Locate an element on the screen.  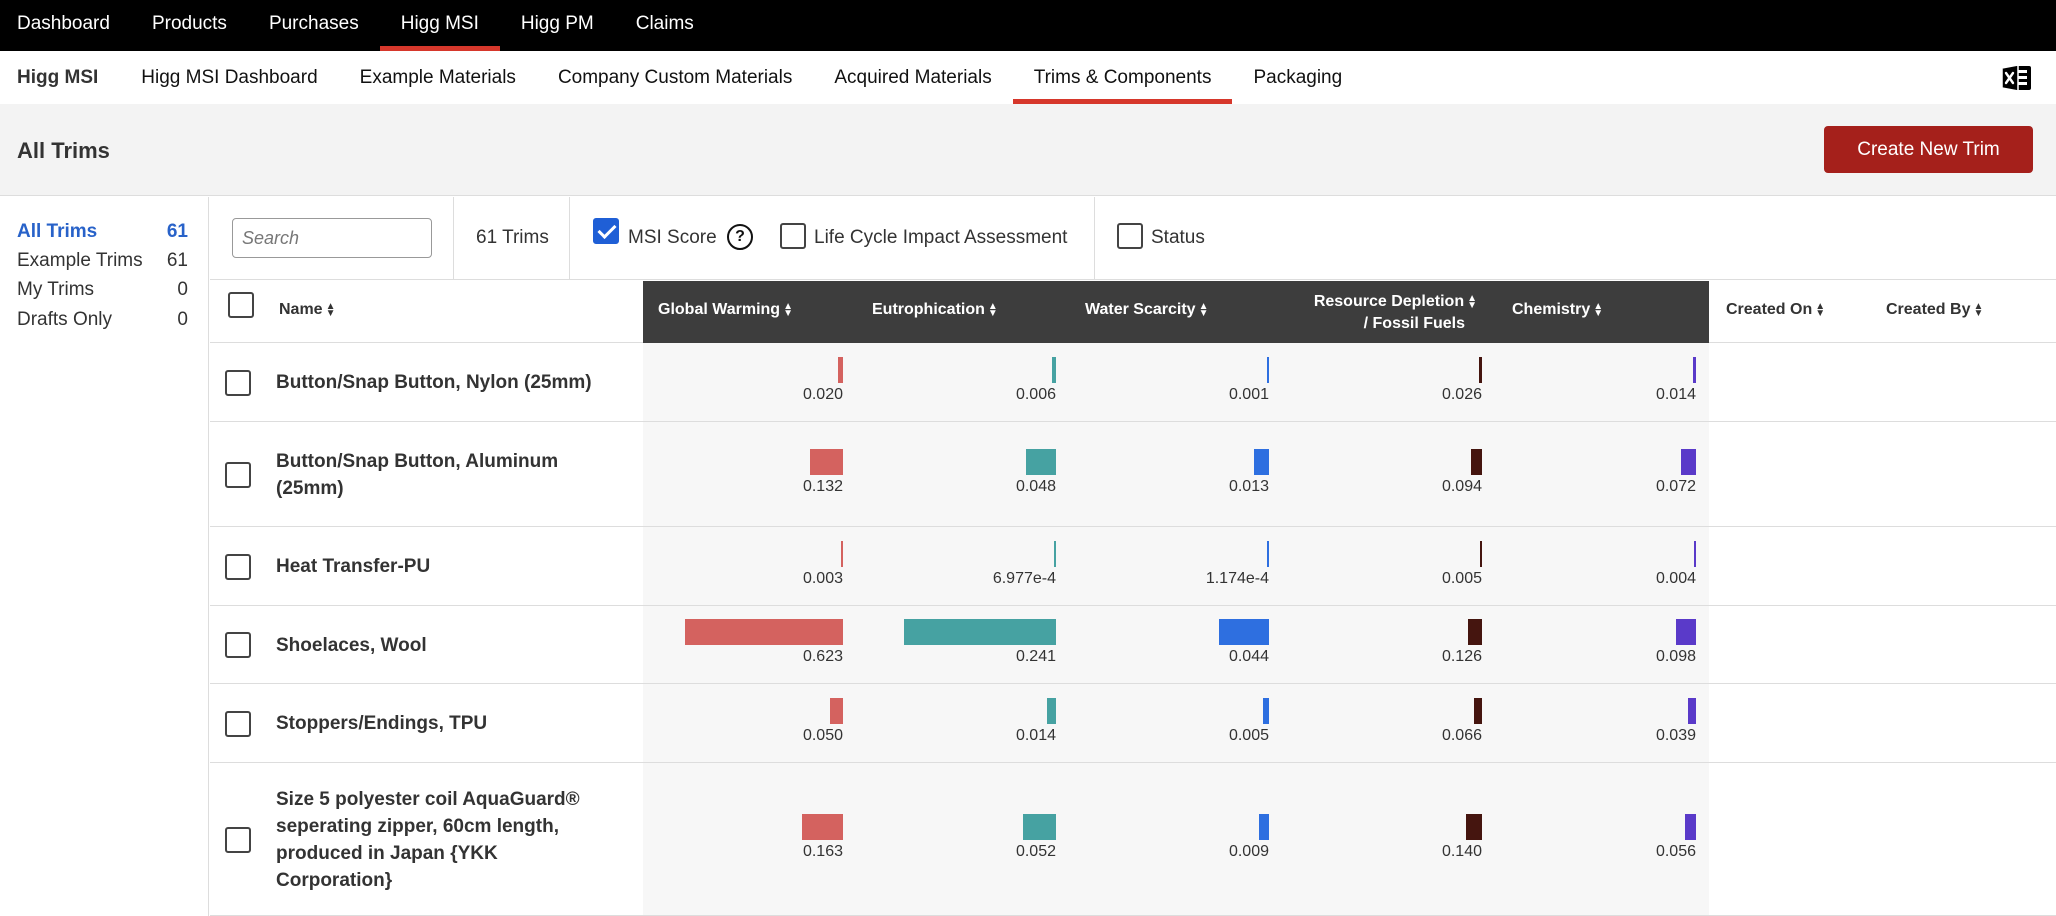
excel-export-icon is located at coordinates (2017, 78).